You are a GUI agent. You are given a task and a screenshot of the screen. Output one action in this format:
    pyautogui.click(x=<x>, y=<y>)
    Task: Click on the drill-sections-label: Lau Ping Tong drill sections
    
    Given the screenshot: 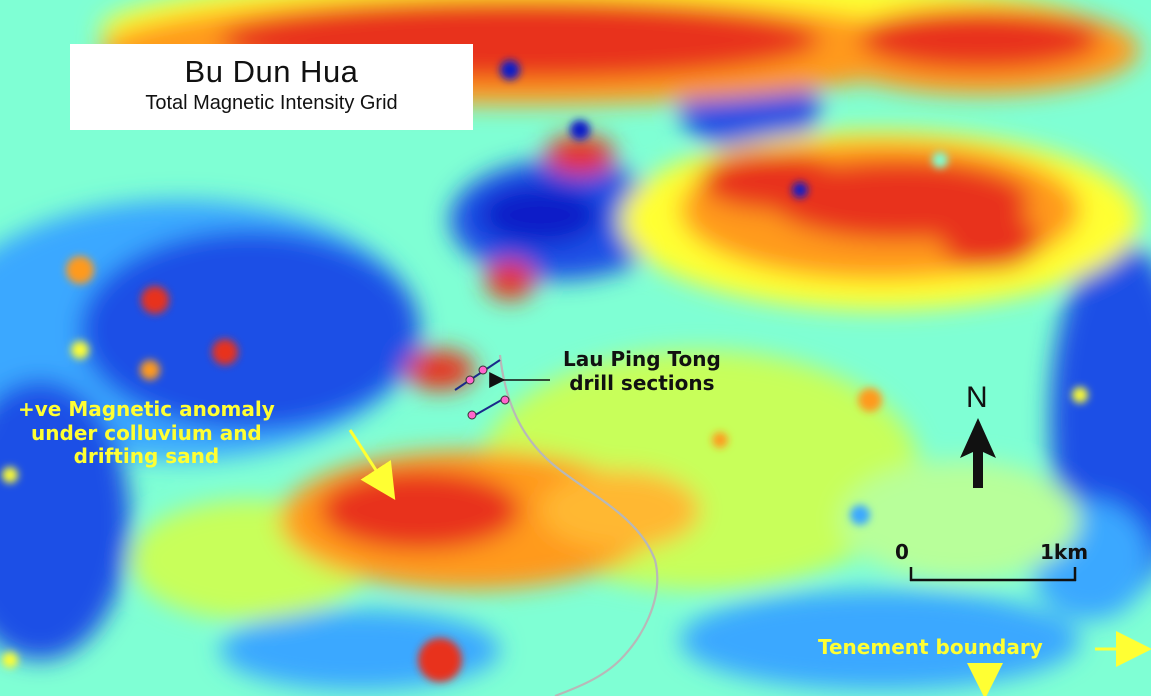 What is the action you would take?
    pyautogui.click(x=642, y=371)
    